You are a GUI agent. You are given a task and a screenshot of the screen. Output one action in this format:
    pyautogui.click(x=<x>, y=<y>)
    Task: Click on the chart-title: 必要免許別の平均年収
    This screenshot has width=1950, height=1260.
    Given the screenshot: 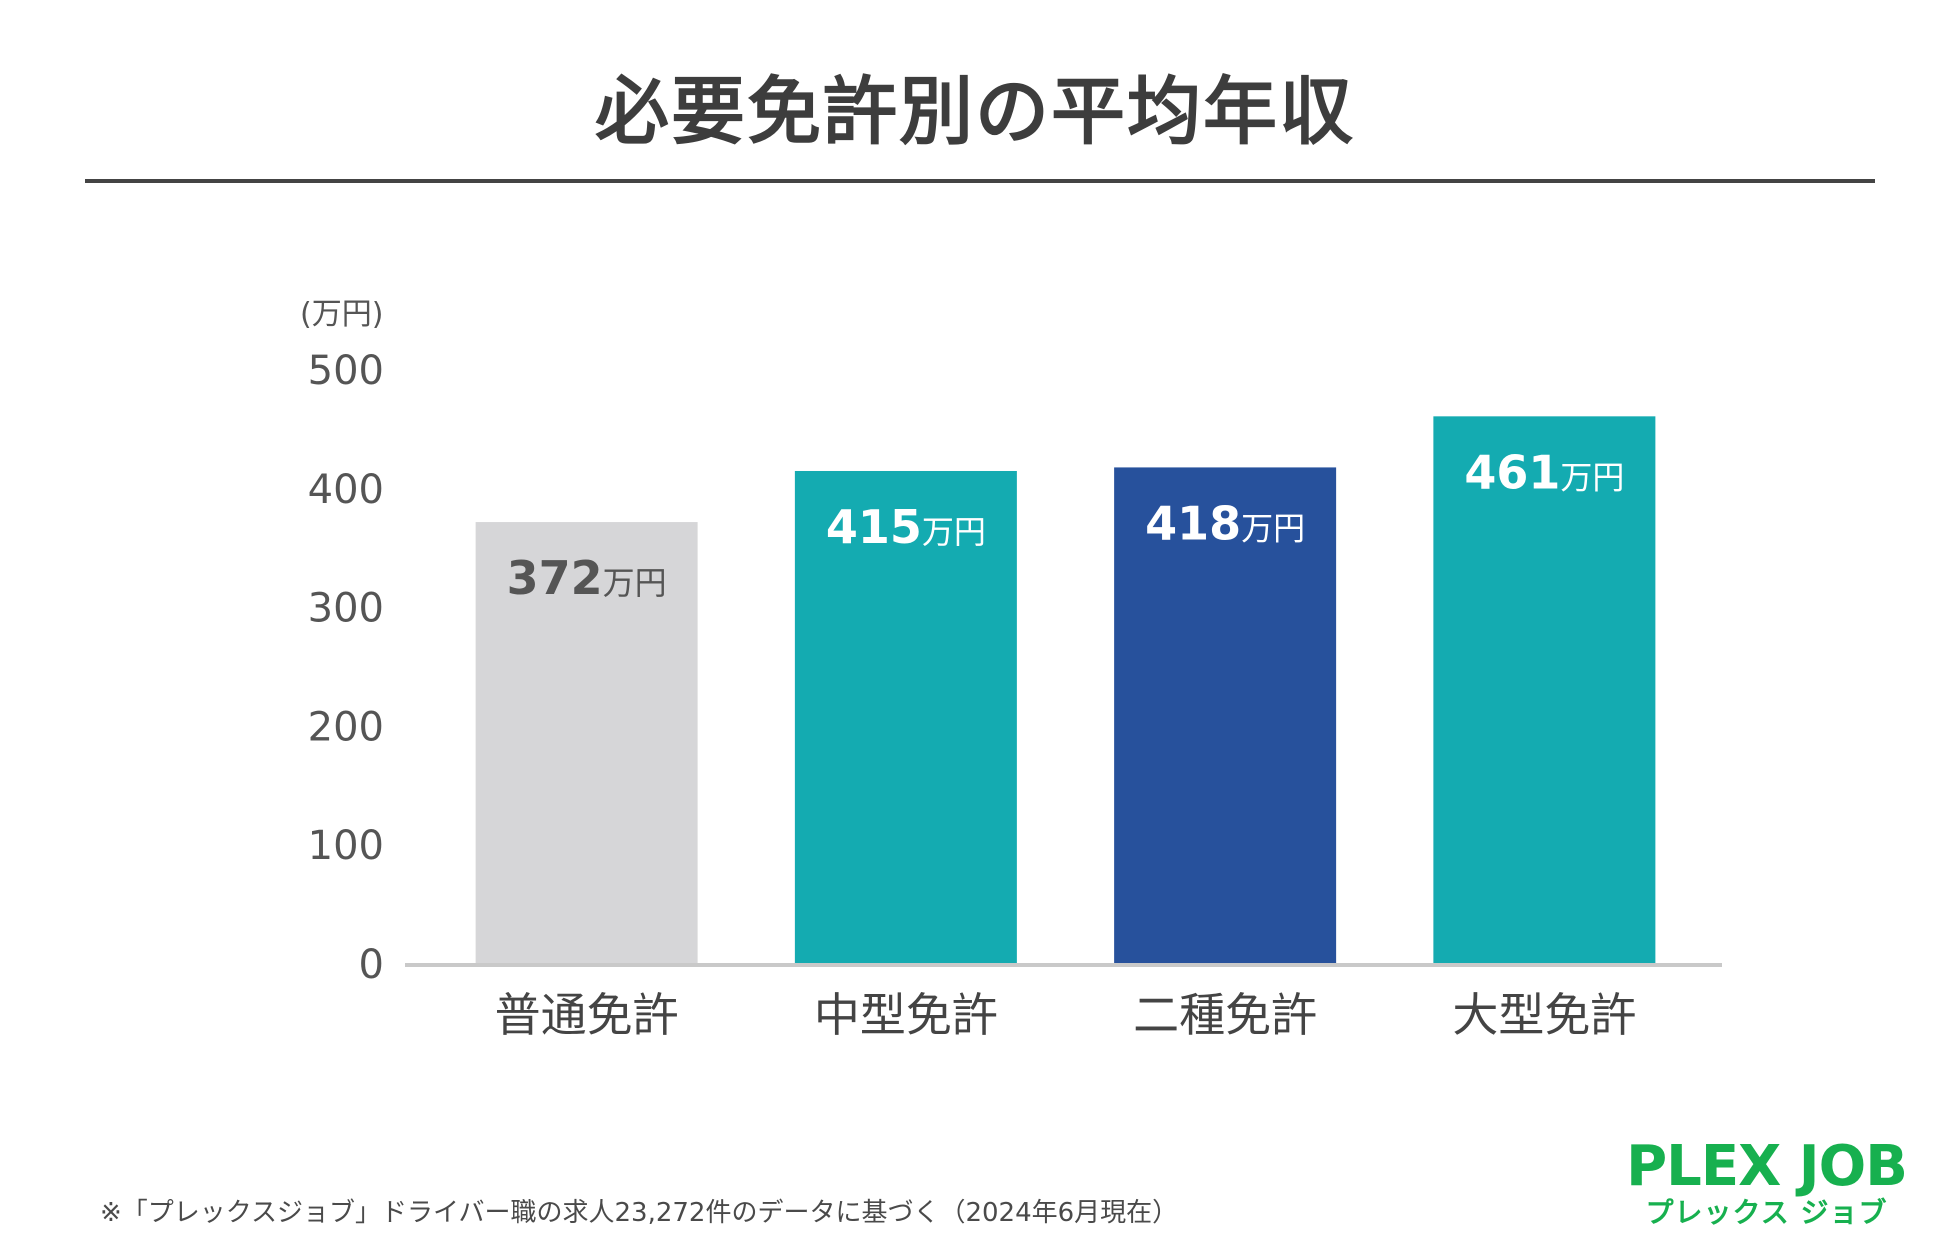 What is the action you would take?
    pyautogui.click(x=975, y=112)
    